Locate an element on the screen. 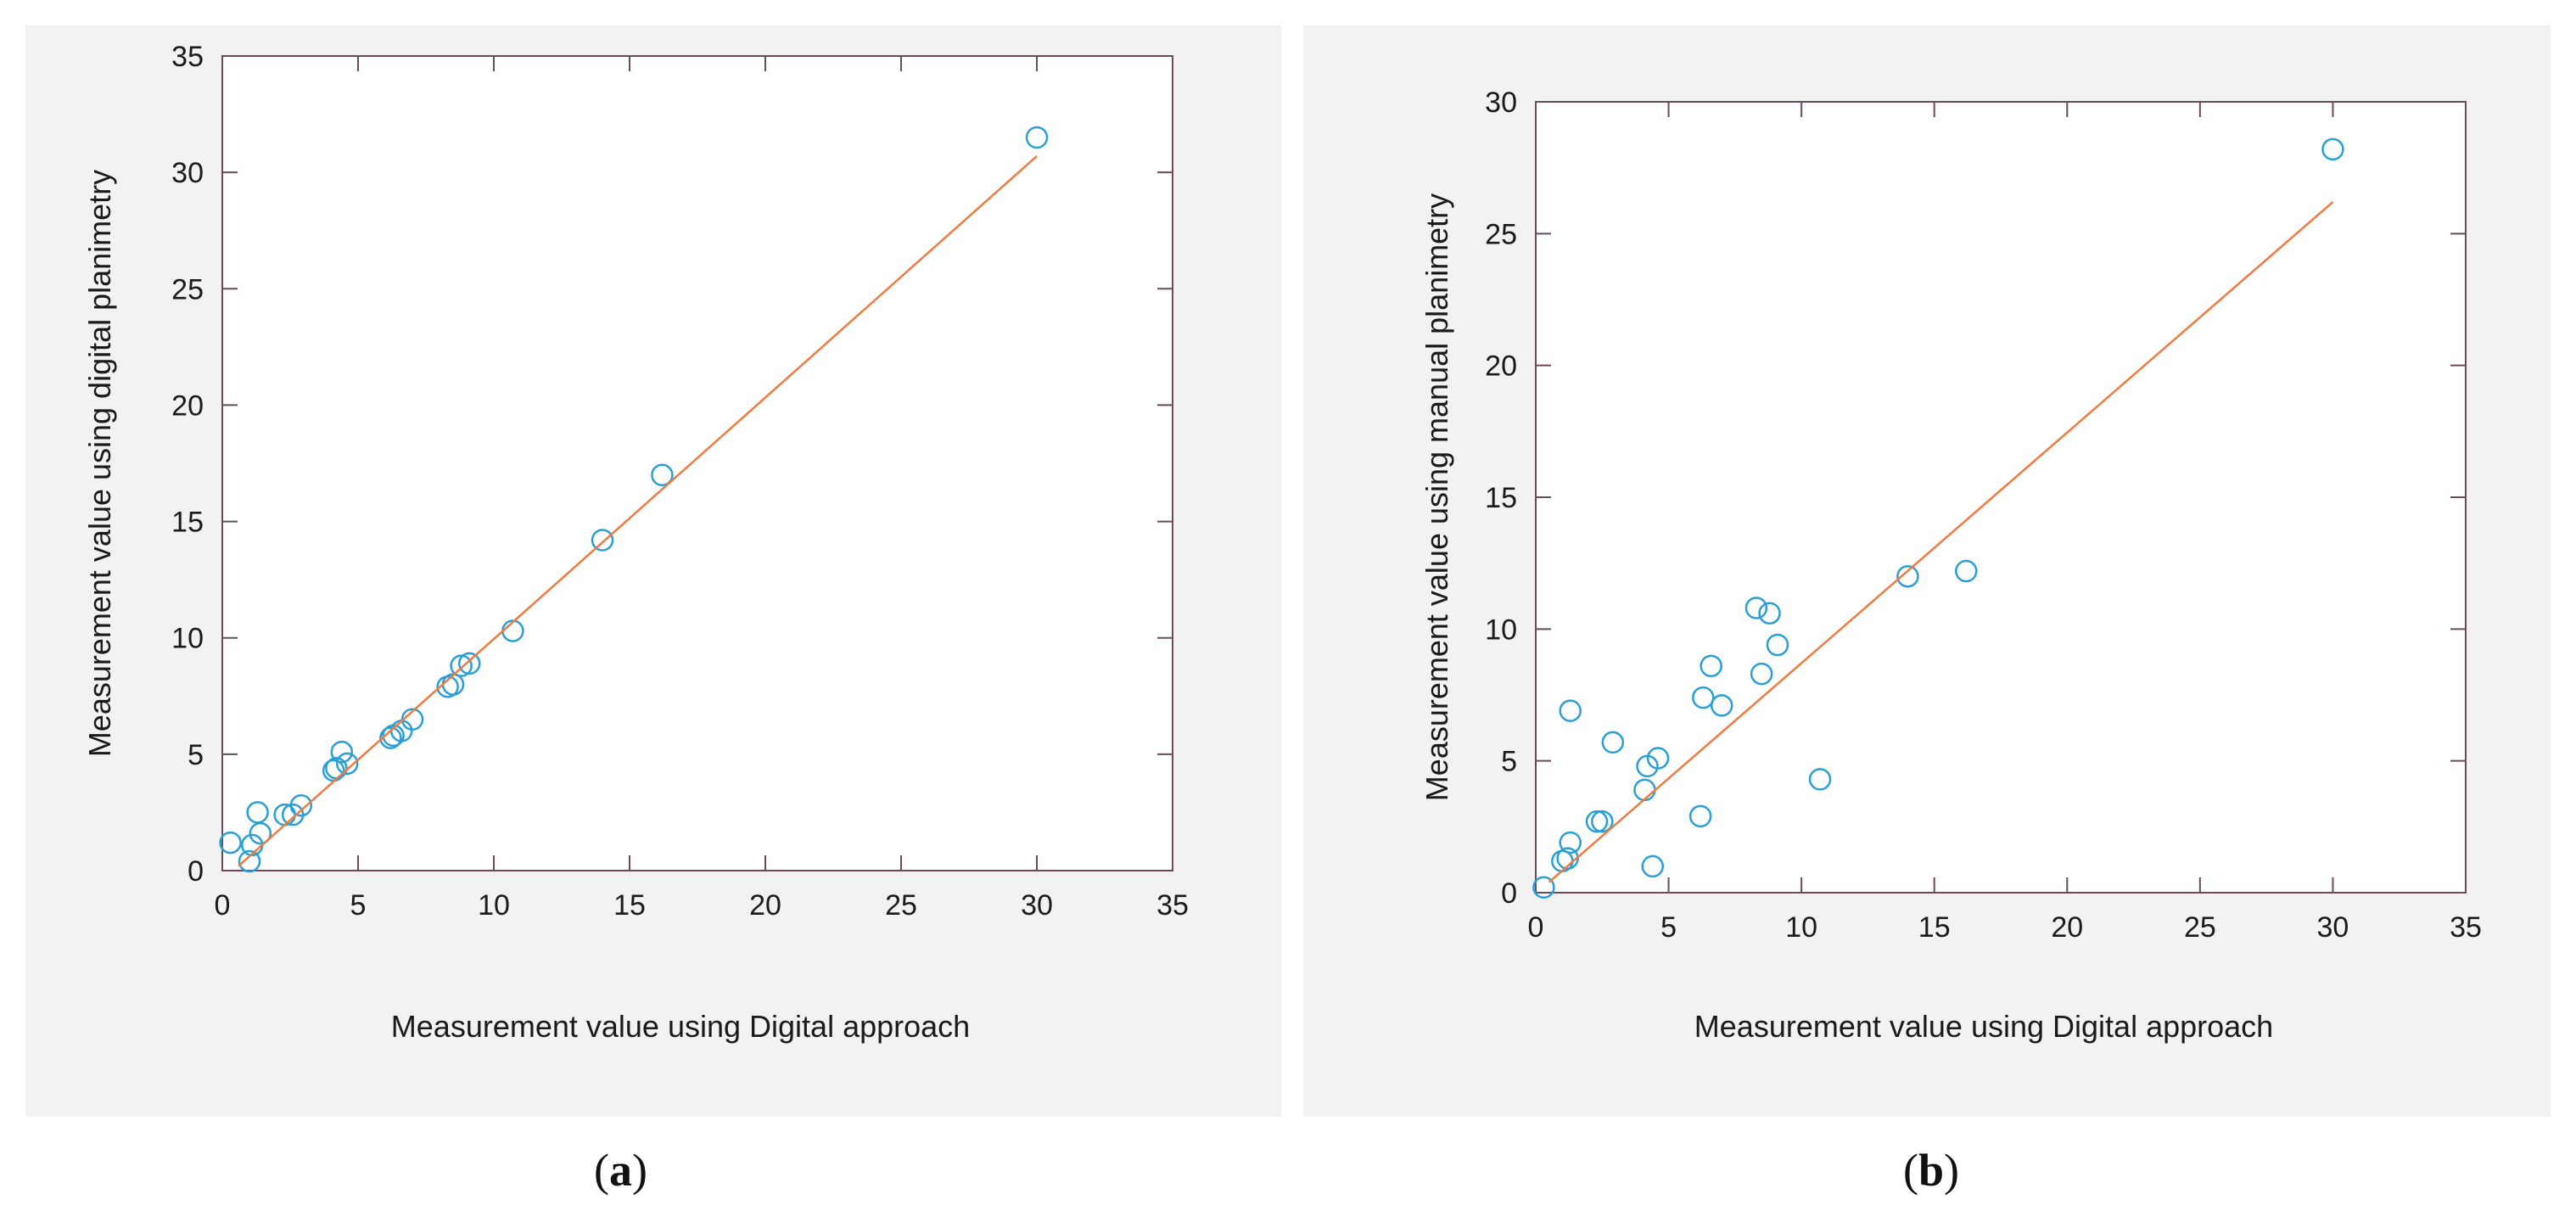  panel-b-x-tick-label: 10 is located at coordinates (1801, 927).